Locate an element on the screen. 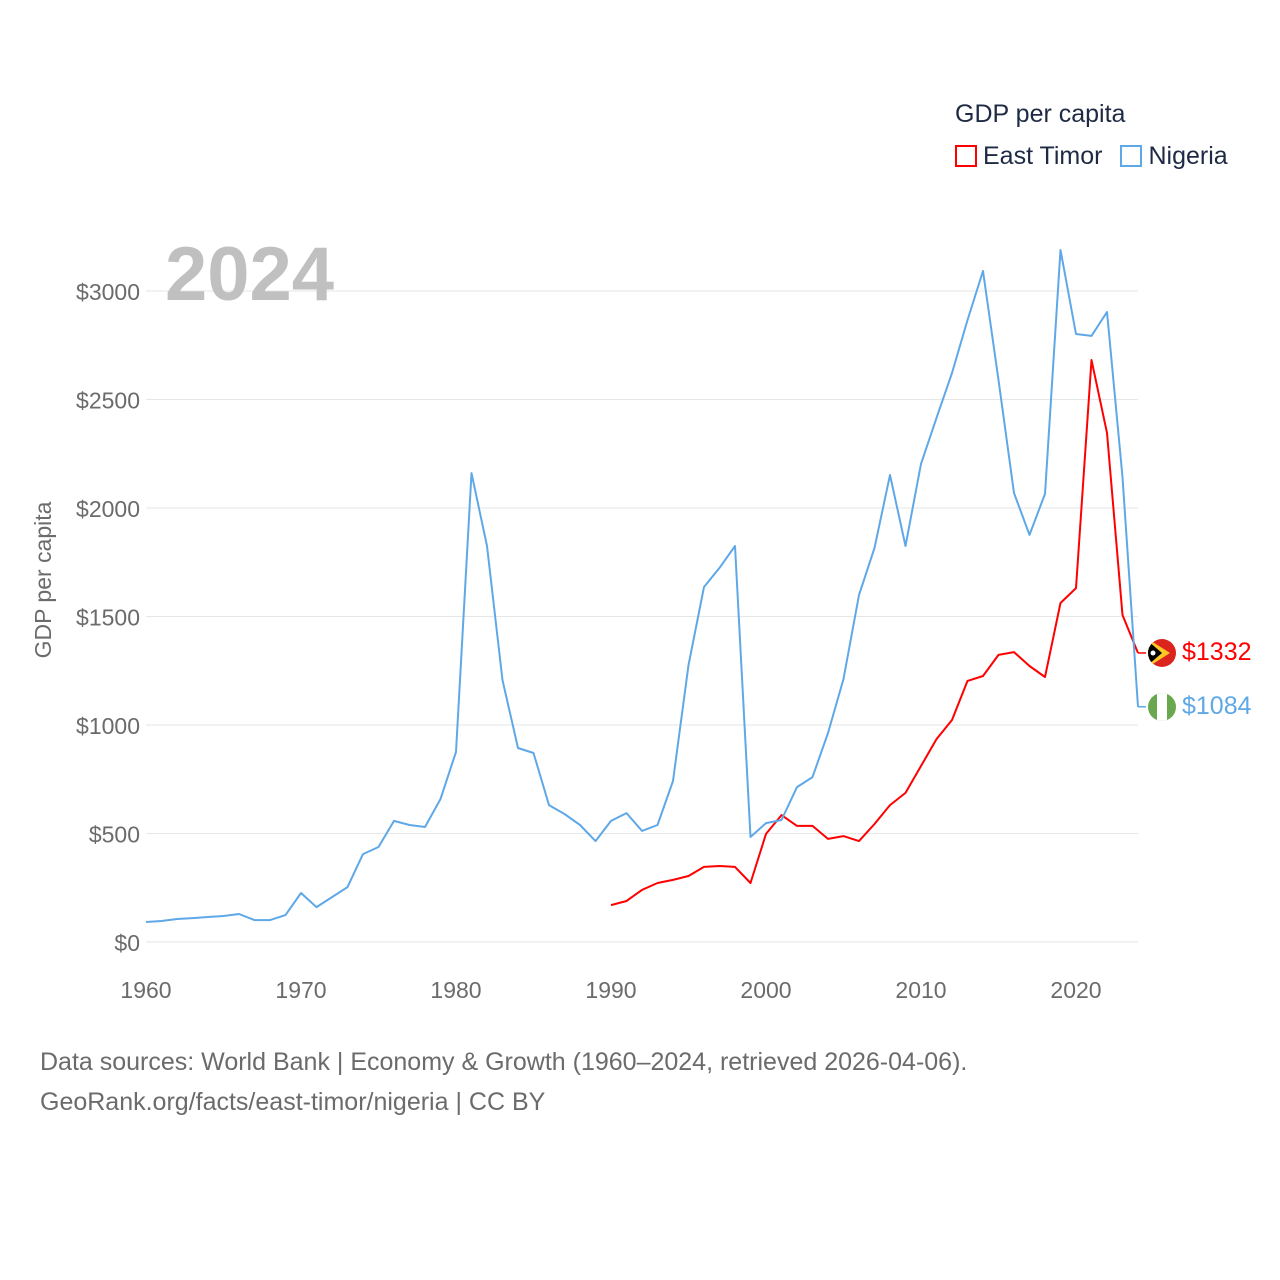  y-tick-label: $3000 is located at coordinates (108, 292).